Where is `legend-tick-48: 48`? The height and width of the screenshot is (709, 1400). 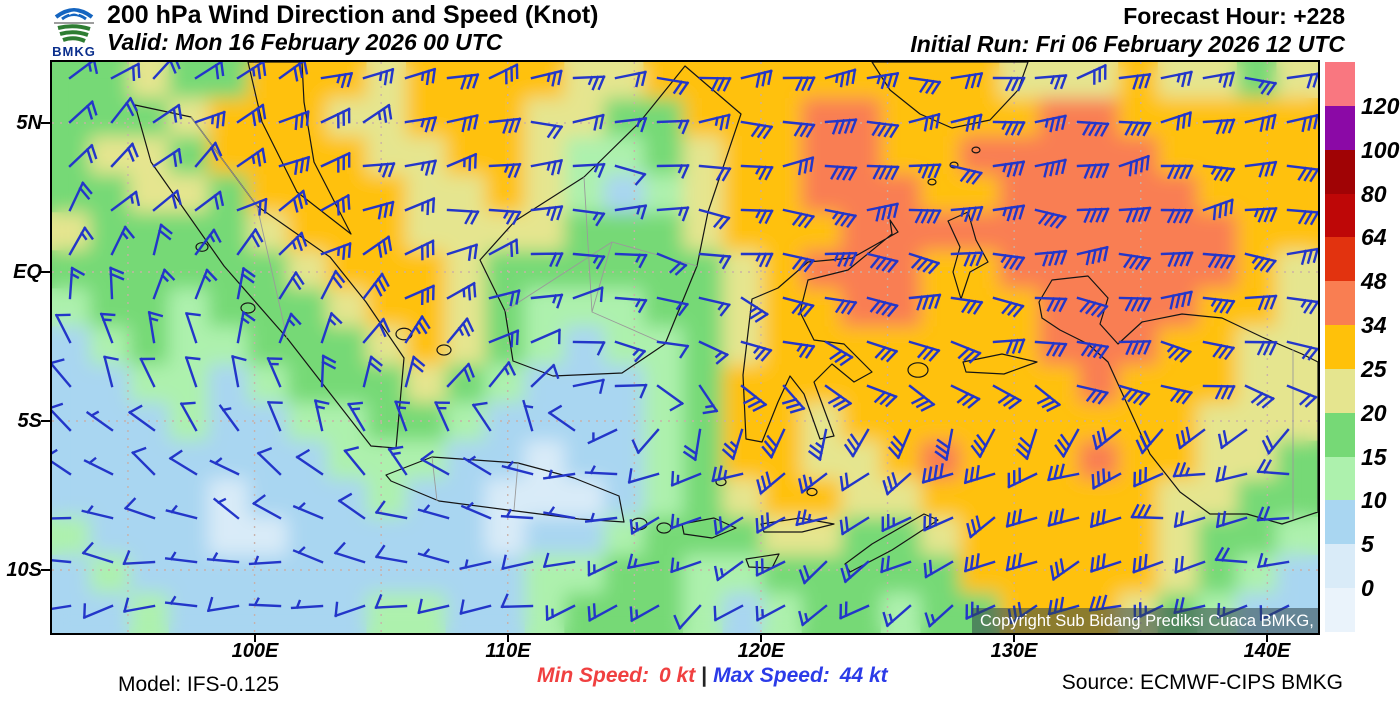
legend-tick-48: 48 is located at coordinates (1374, 281).